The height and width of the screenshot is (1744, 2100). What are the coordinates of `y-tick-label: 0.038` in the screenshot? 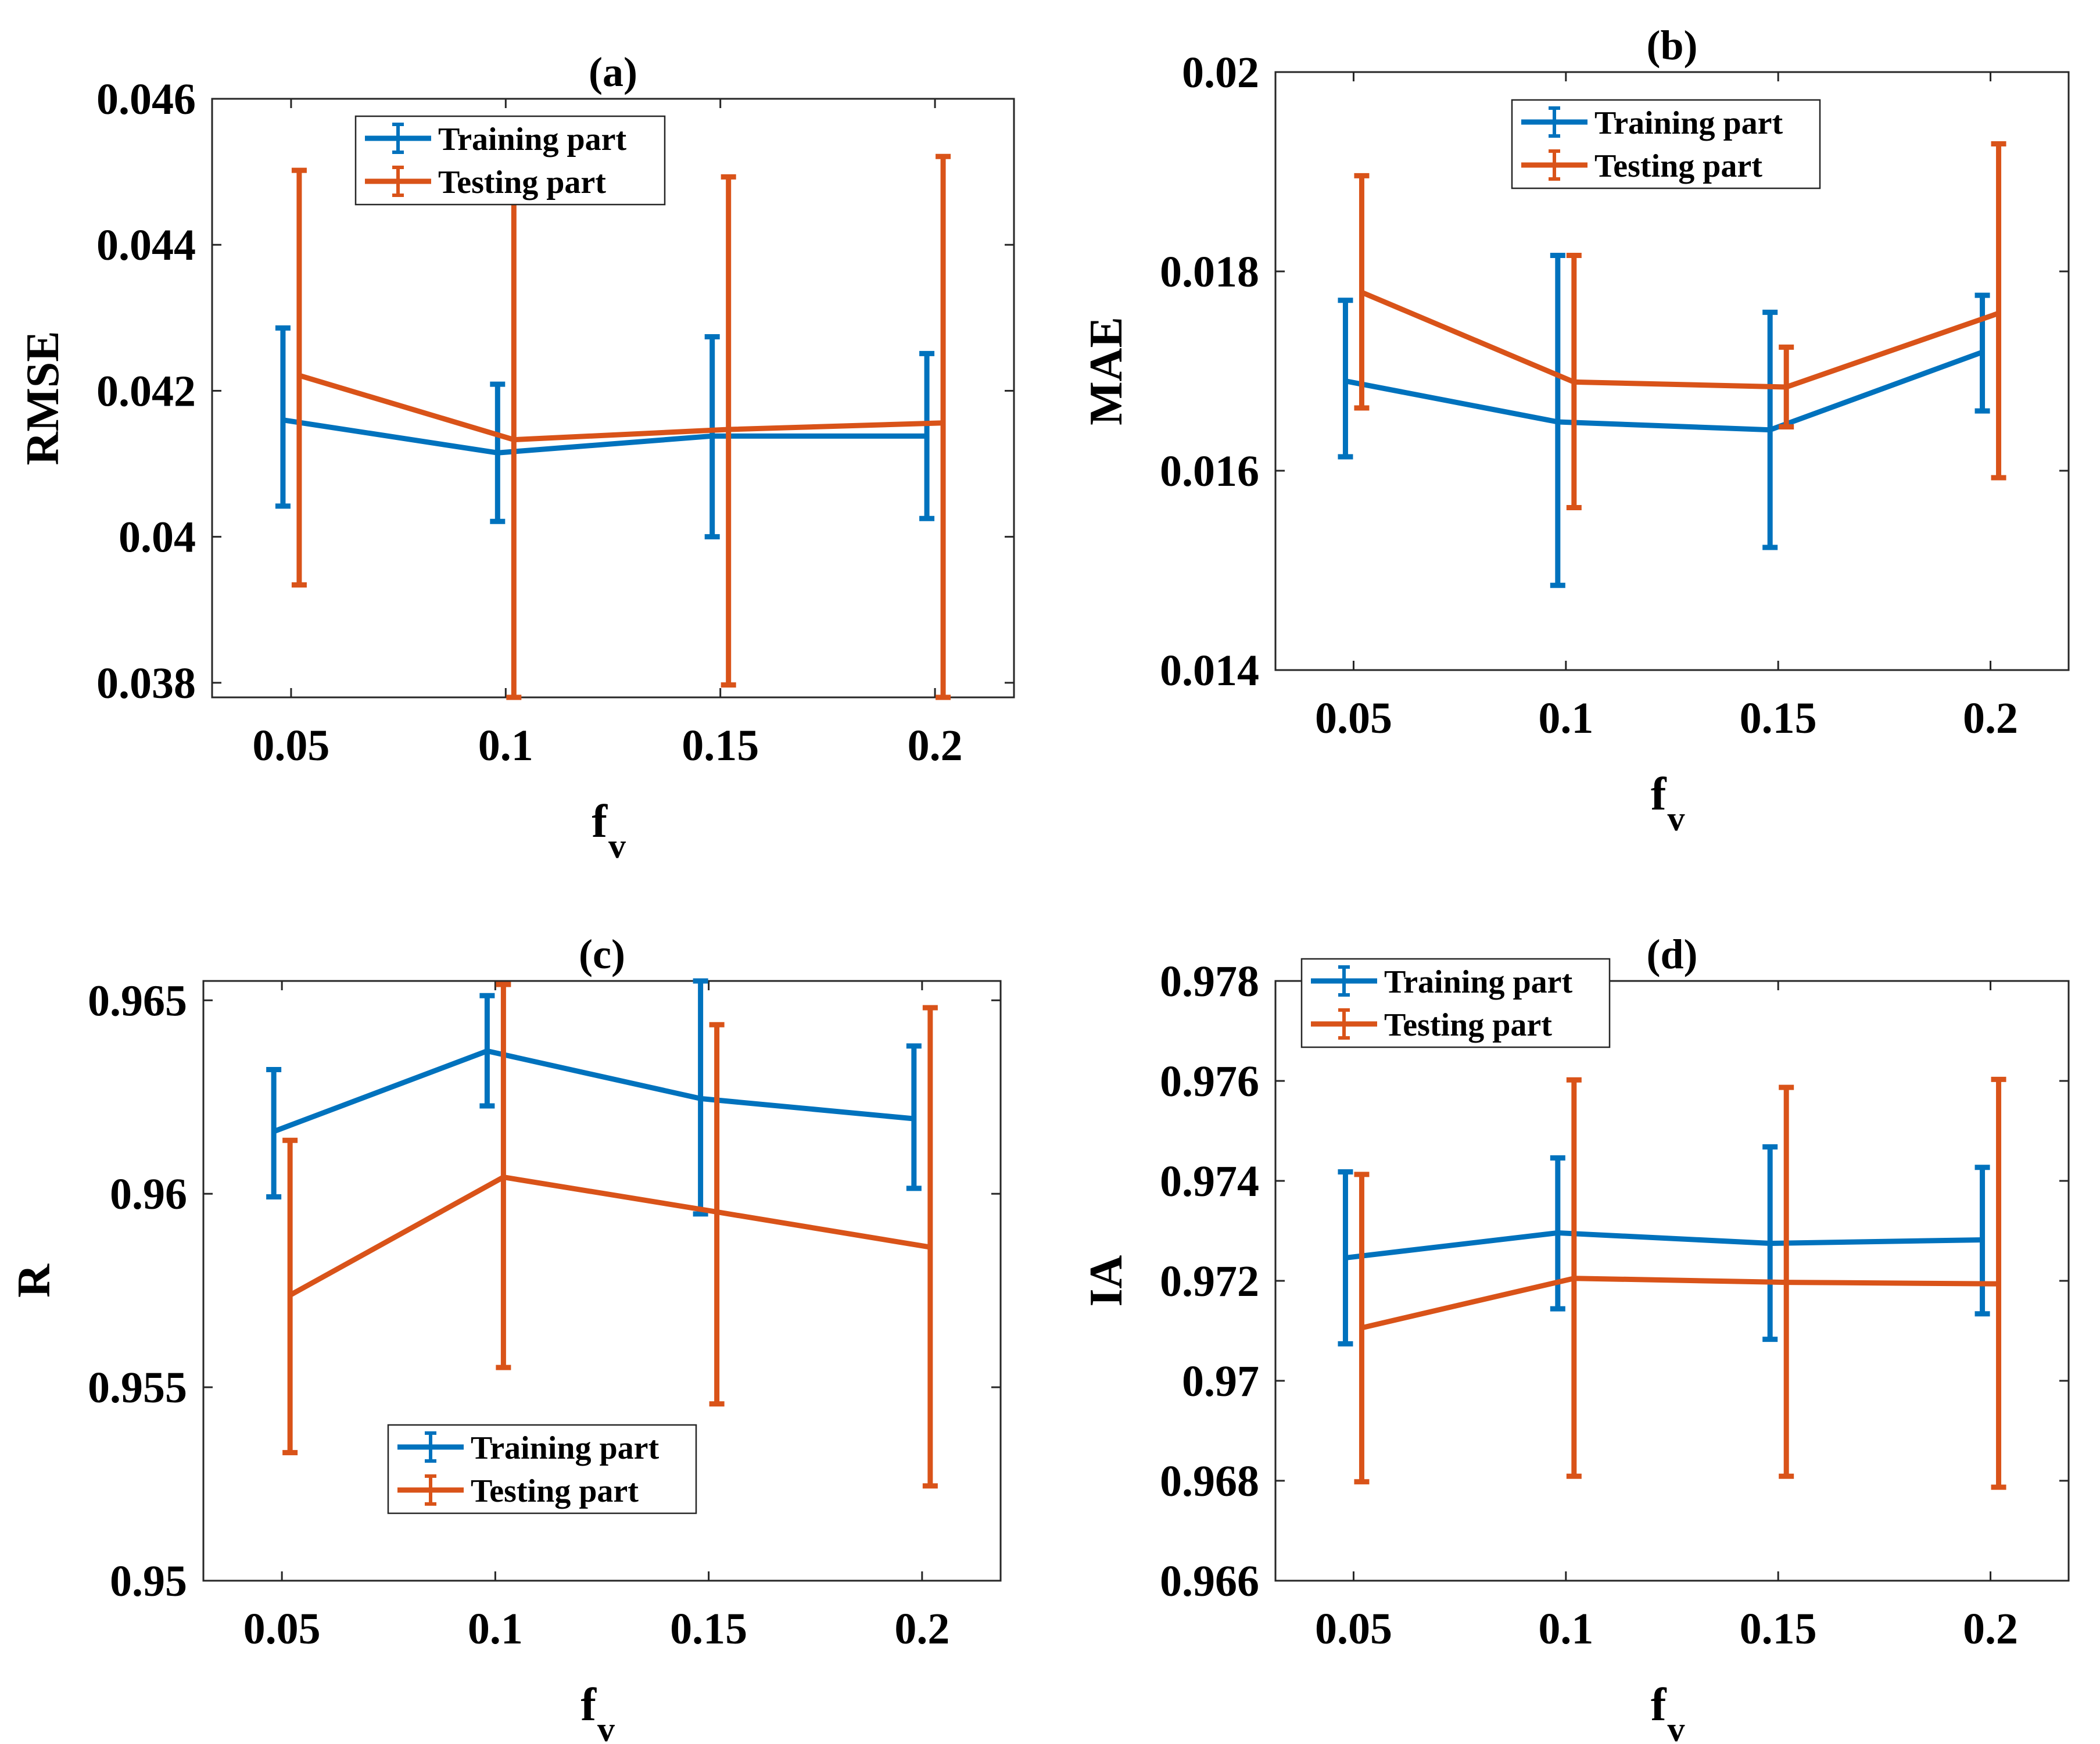 It's located at (146, 683).